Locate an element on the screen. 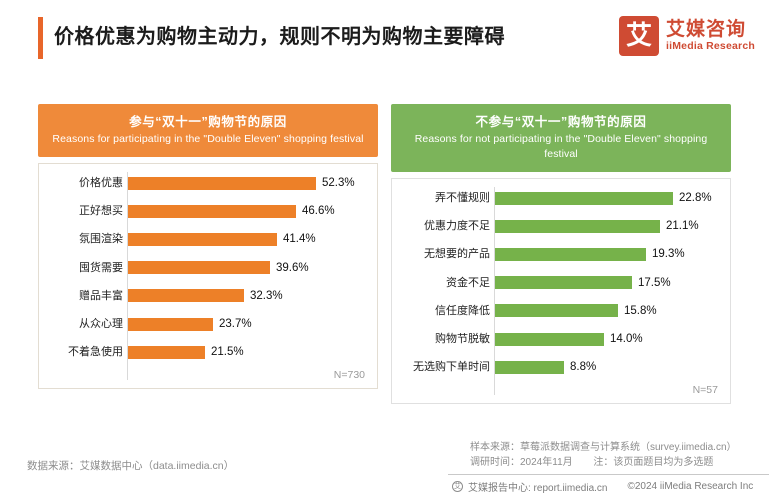 The image size is (769, 500). bar-category-label: 氛围渲染 is located at coordinates (101, 239).